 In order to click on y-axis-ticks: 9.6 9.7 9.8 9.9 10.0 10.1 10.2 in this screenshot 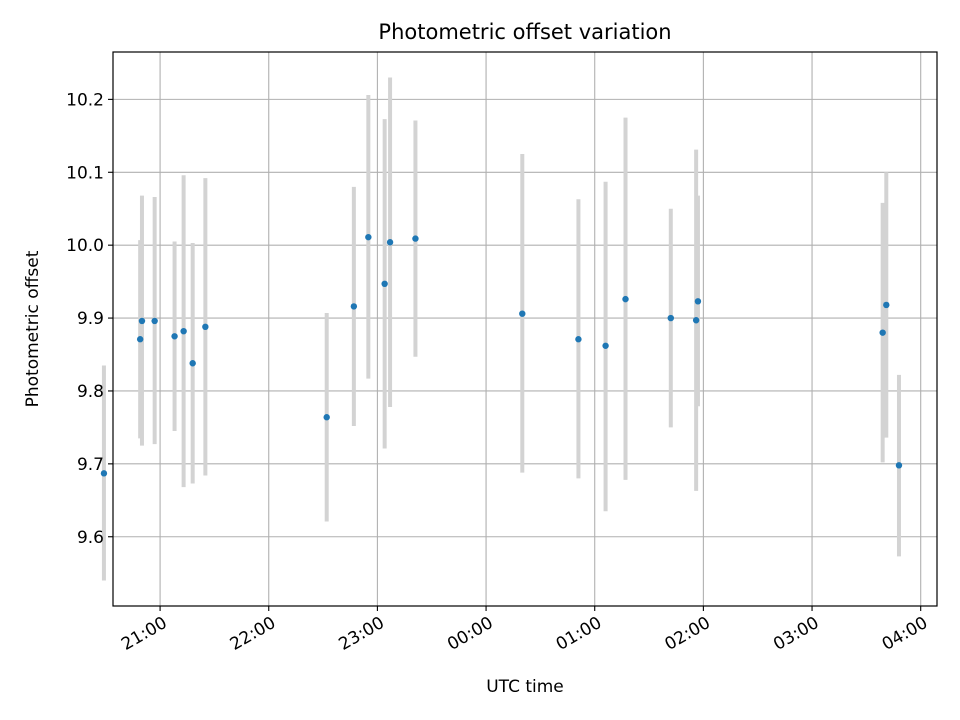, I will do `click(89, 319)`.